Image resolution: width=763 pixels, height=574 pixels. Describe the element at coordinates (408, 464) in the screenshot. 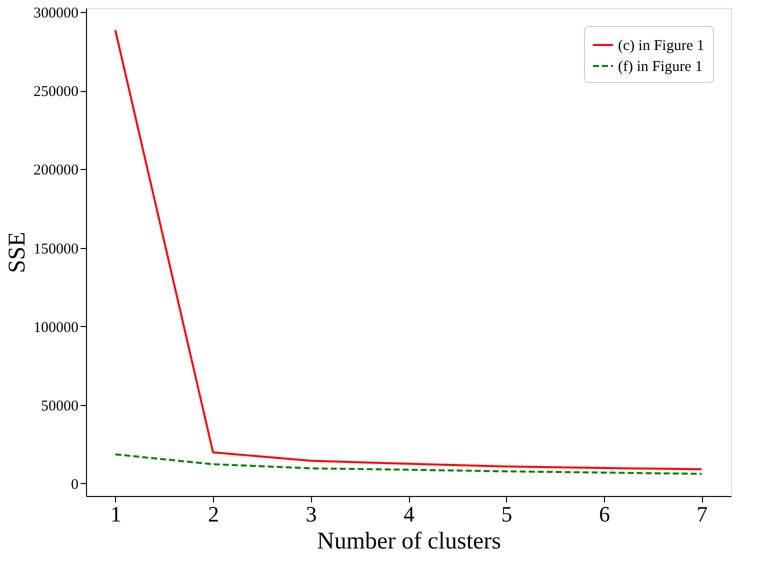

I see `line-series` at that location.